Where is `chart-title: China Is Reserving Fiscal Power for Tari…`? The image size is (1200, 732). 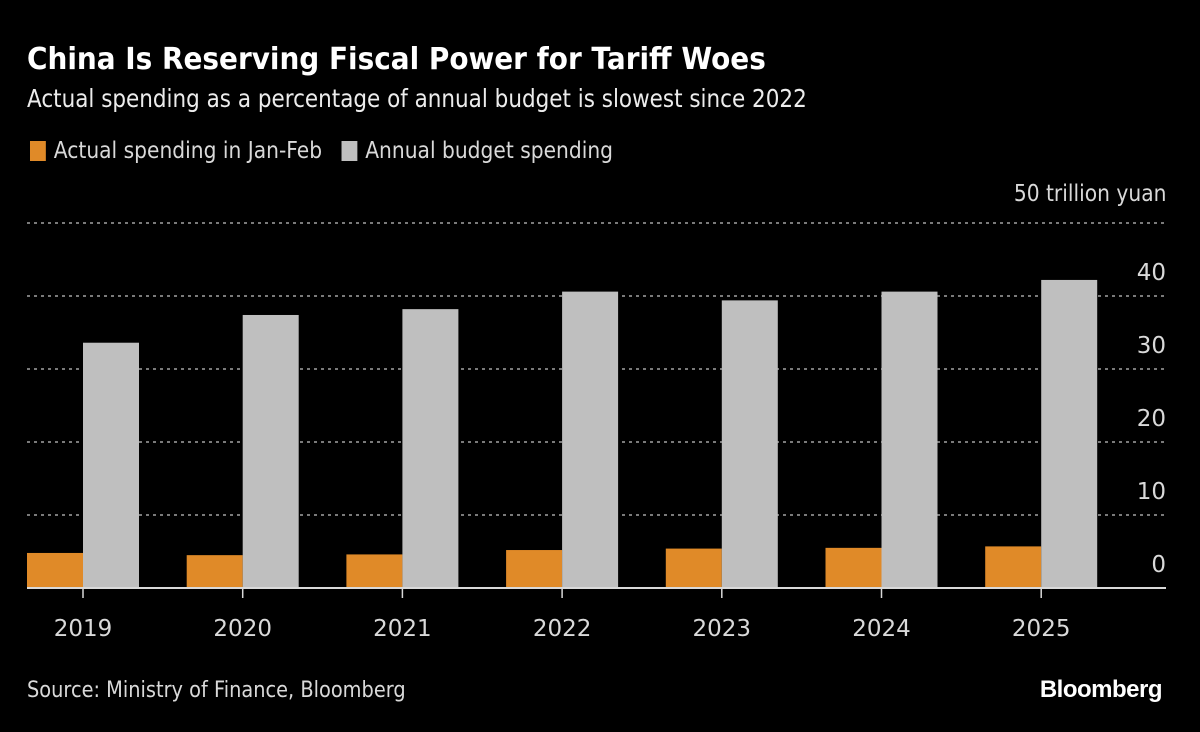 chart-title: China Is Reserving Fiscal Power for Tari… is located at coordinates (396, 59).